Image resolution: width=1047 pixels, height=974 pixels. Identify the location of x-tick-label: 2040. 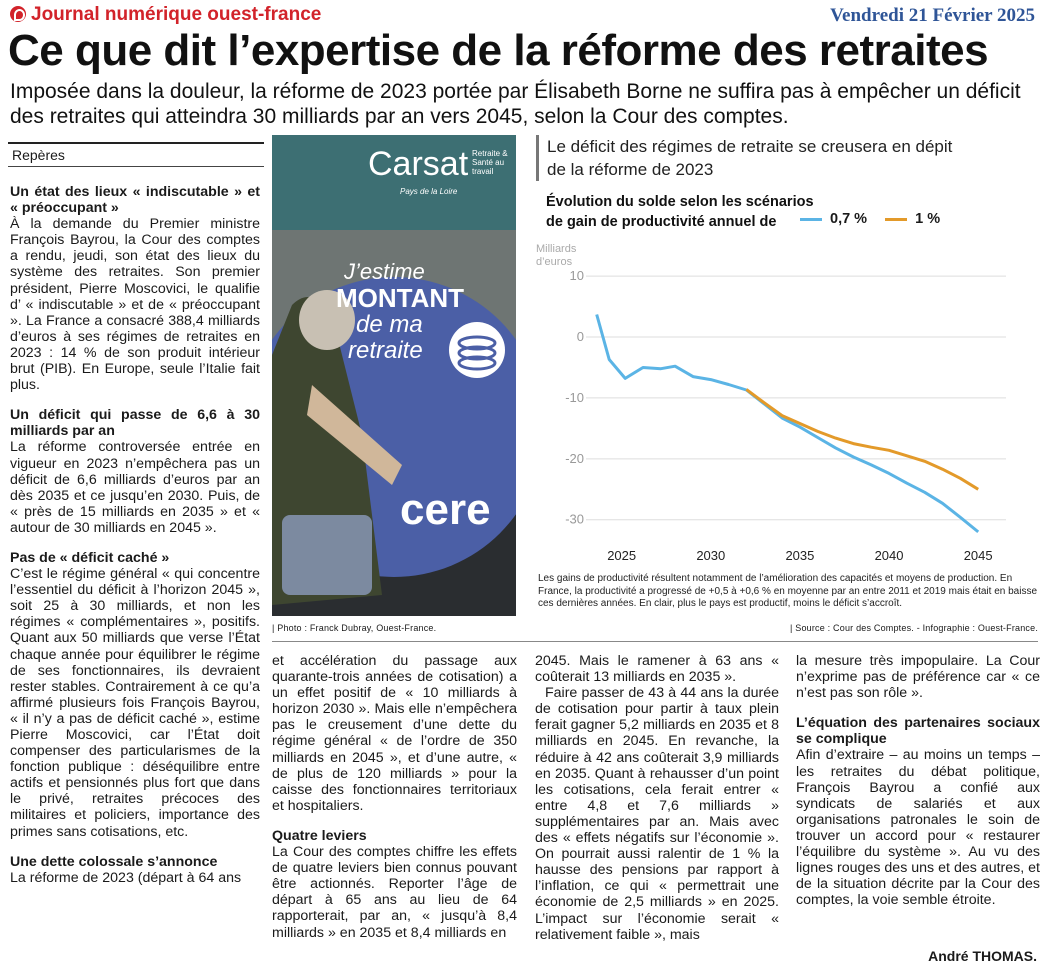
(889, 555).